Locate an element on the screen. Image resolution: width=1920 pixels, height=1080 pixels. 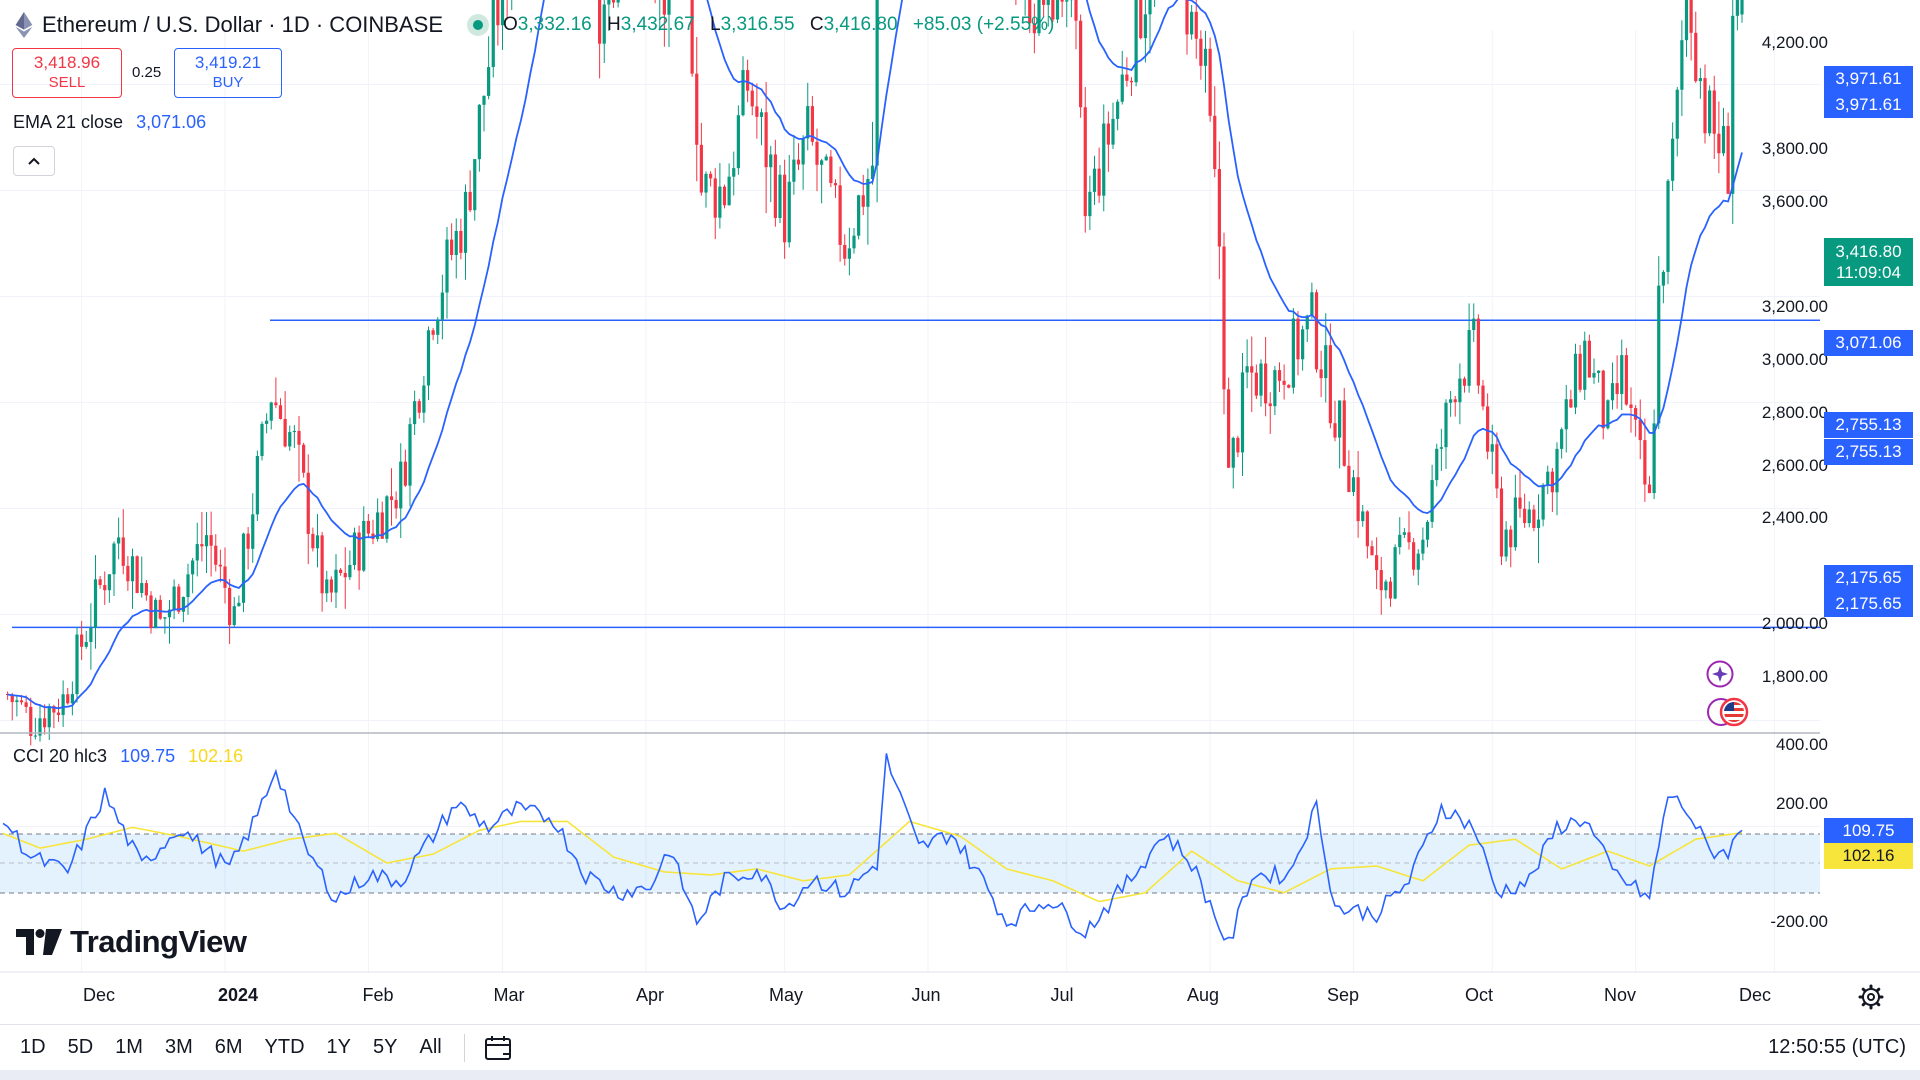
current-price-tag: 3,416.80 11:09:04 is located at coordinates (1868, 262).